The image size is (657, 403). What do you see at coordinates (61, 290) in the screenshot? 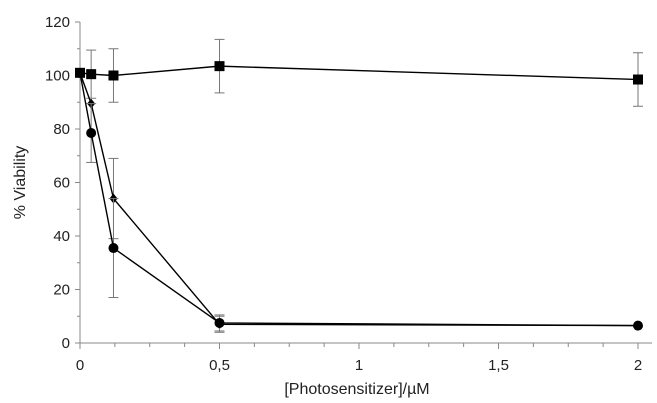
I see `y-tick-label: 20` at bounding box center [61, 290].